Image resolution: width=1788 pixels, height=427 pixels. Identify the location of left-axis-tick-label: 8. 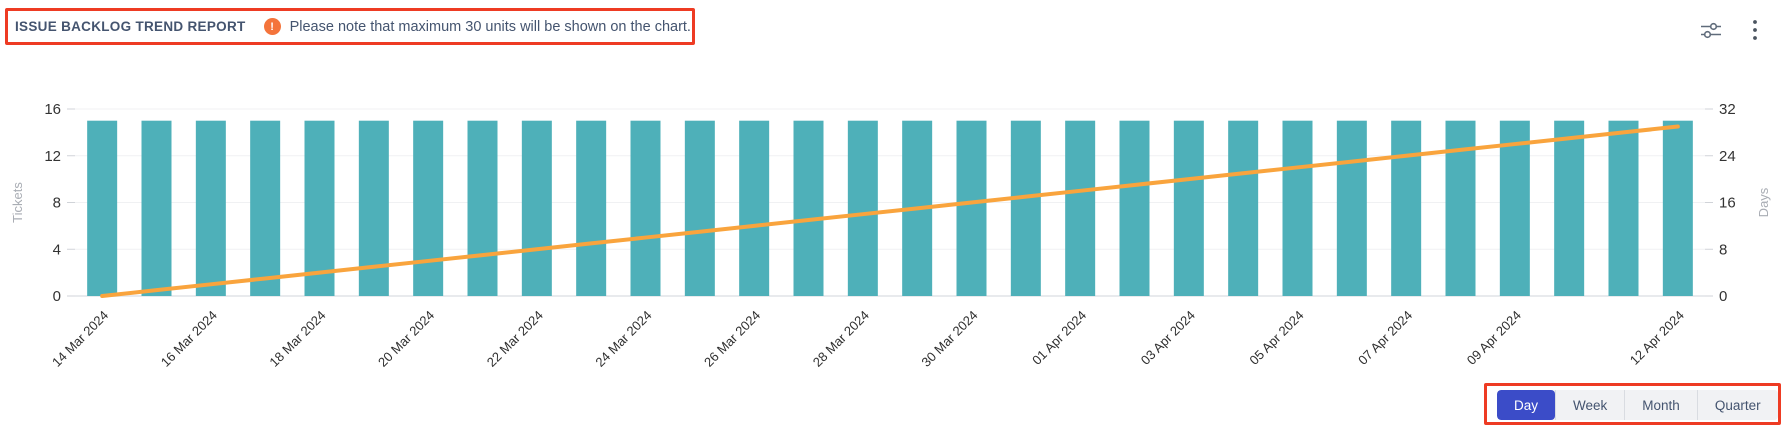
(57, 203).